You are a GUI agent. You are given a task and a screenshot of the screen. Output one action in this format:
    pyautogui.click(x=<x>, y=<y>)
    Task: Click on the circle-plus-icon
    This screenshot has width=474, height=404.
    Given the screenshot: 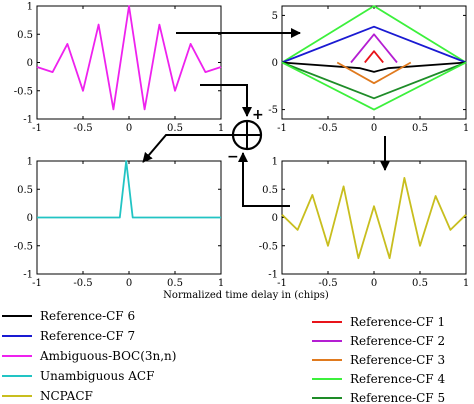 What is the action you would take?
    pyautogui.click(x=247, y=135)
    